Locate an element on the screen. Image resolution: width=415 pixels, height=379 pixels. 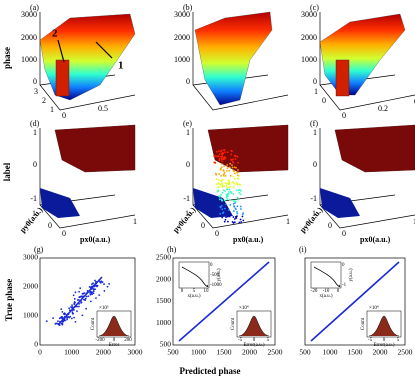
x-tick-label: 1000 is located at coordinates (198, 352).